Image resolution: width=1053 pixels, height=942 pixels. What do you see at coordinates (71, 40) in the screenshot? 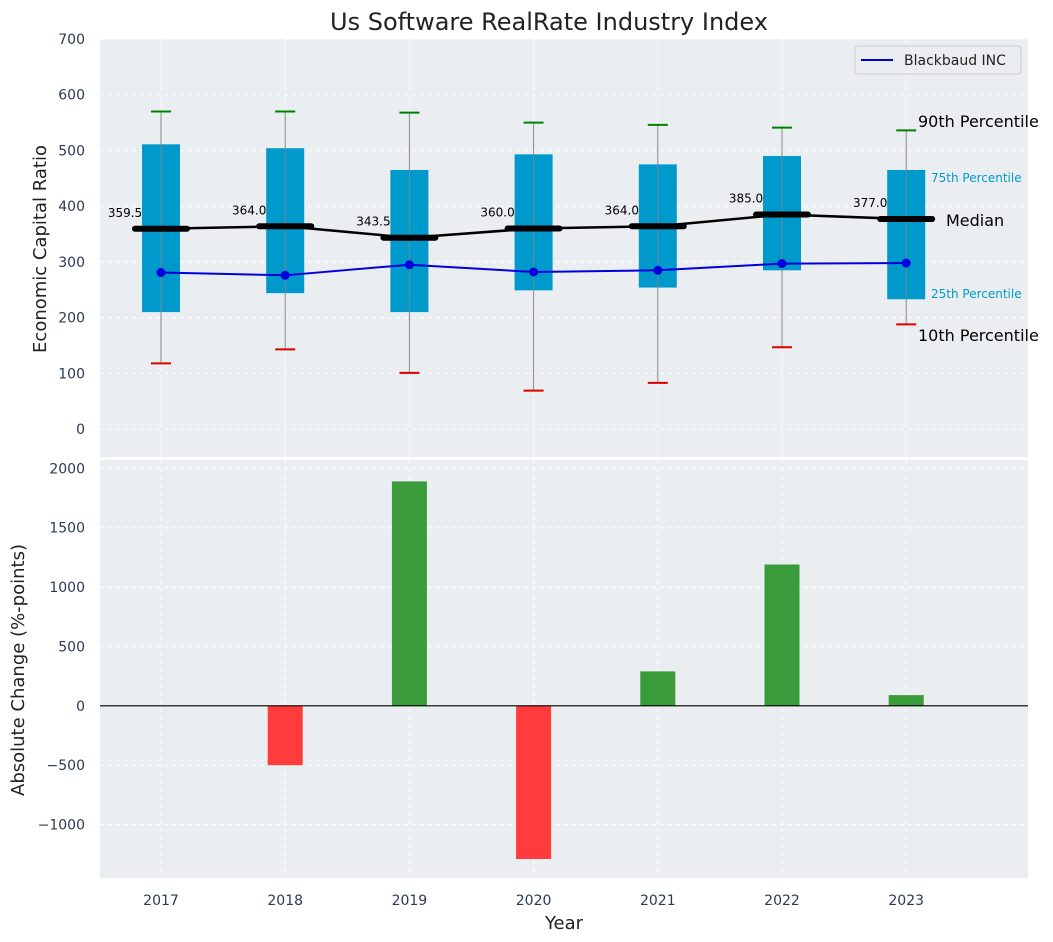
I see `top-y-tick-label: 700` at bounding box center [71, 40].